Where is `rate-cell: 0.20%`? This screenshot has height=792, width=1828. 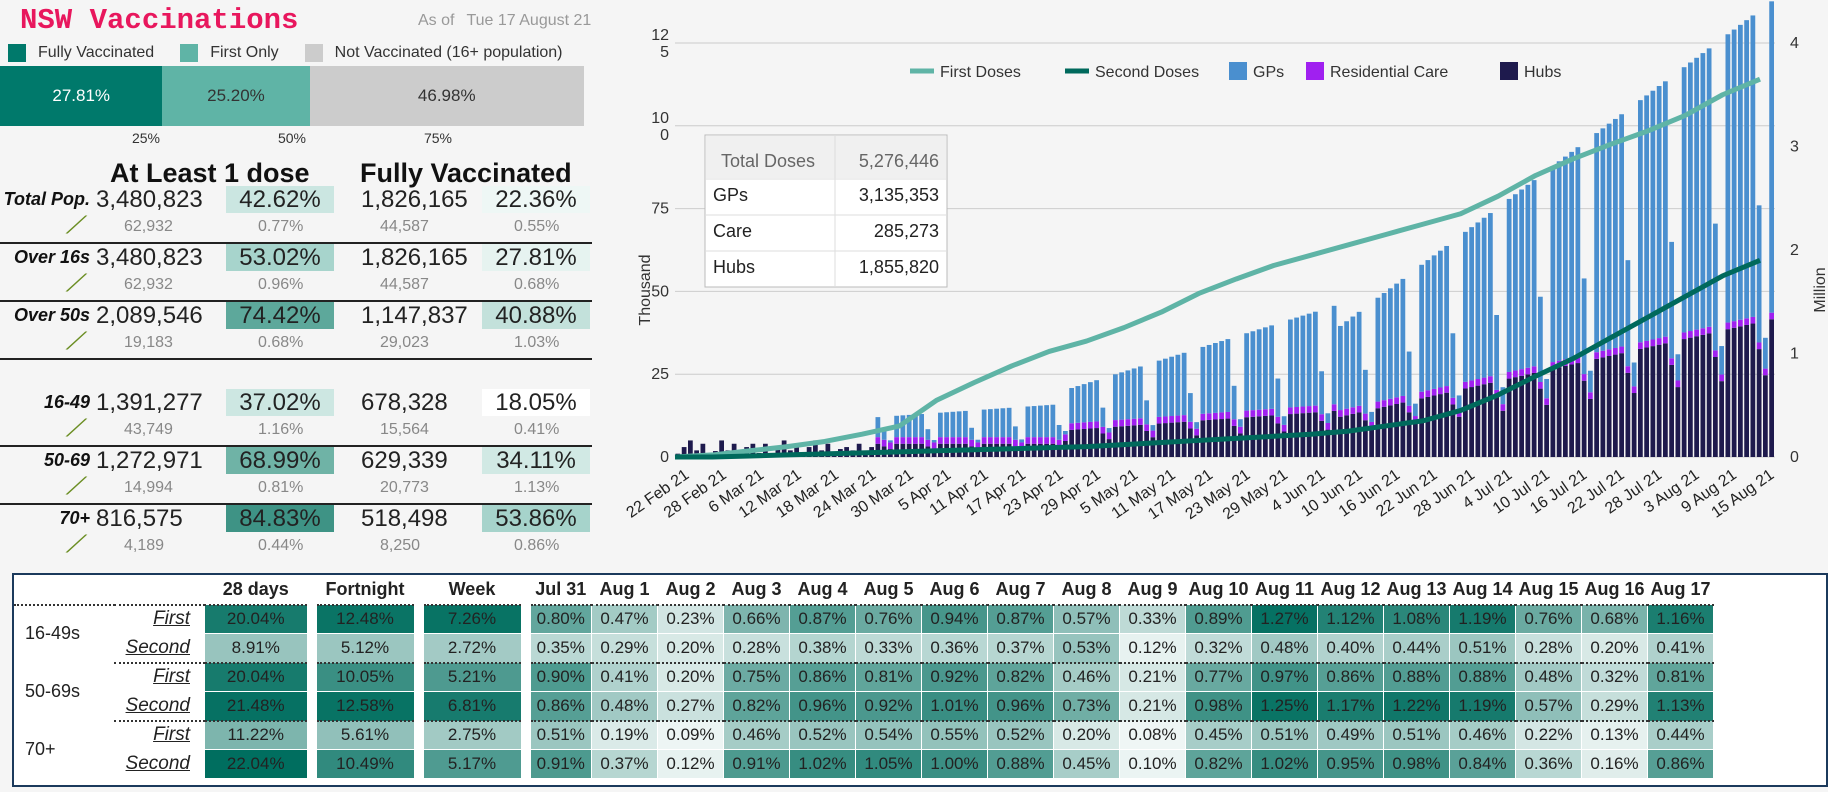 rate-cell: 0.20% is located at coordinates (690, 648).